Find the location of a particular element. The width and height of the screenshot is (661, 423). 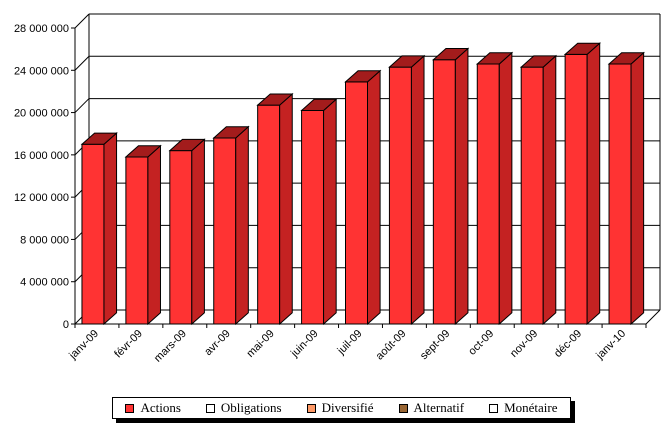

x-tick-label: juil-09 is located at coordinates (350, 343).